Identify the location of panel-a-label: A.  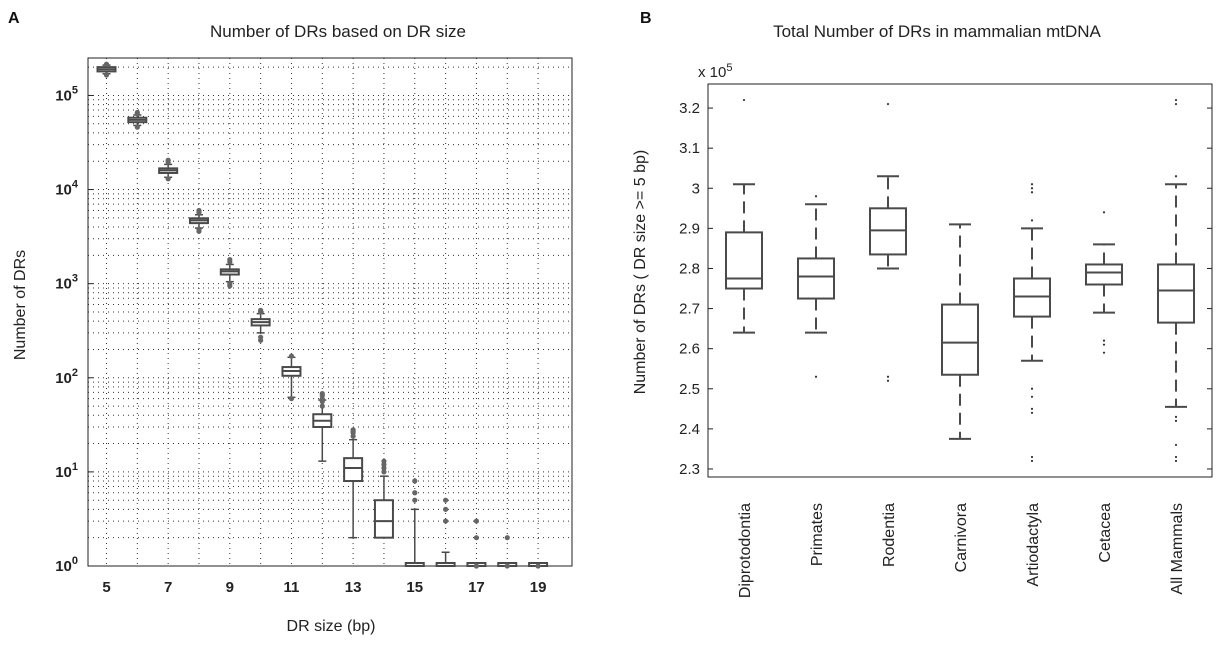
(14, 18).